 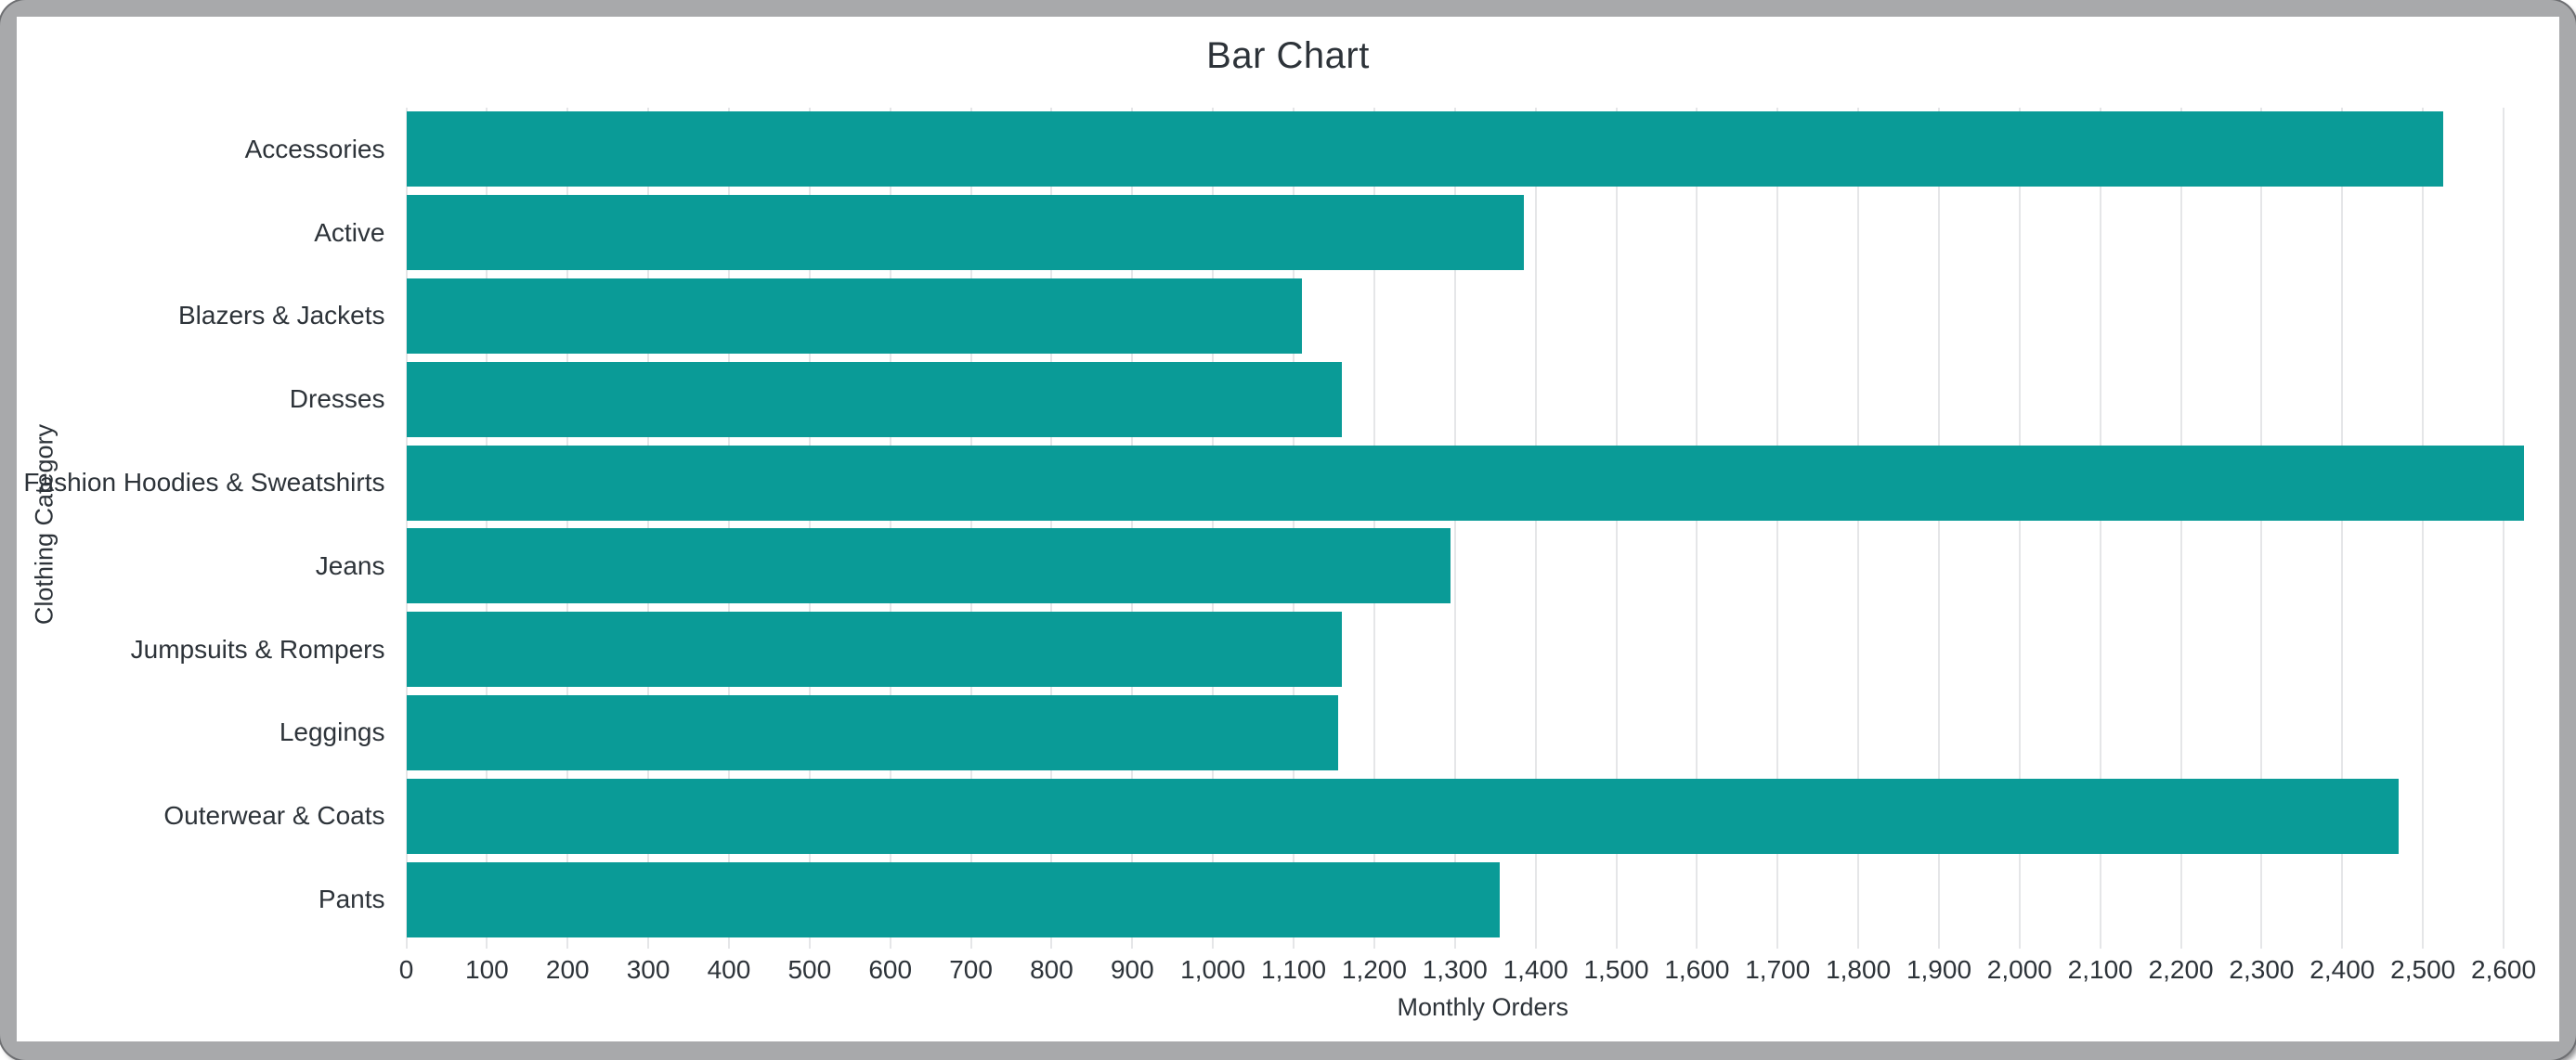 What do you see at coordinates (1778, 969) in the screenshot?
I see `x-tick-label: 1,700` at bounding box center [1778, 969].